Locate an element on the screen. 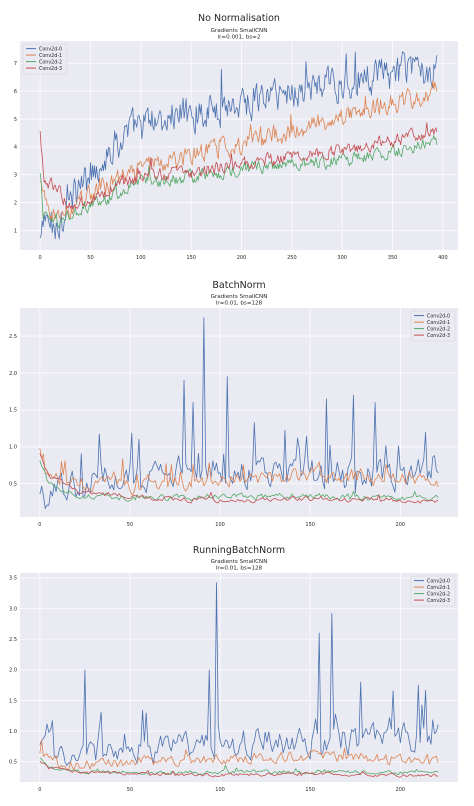 Image resolution: width=474 pixels, height=806 pixels. y-tick-label: 6 is located at coordinates (15, 92).